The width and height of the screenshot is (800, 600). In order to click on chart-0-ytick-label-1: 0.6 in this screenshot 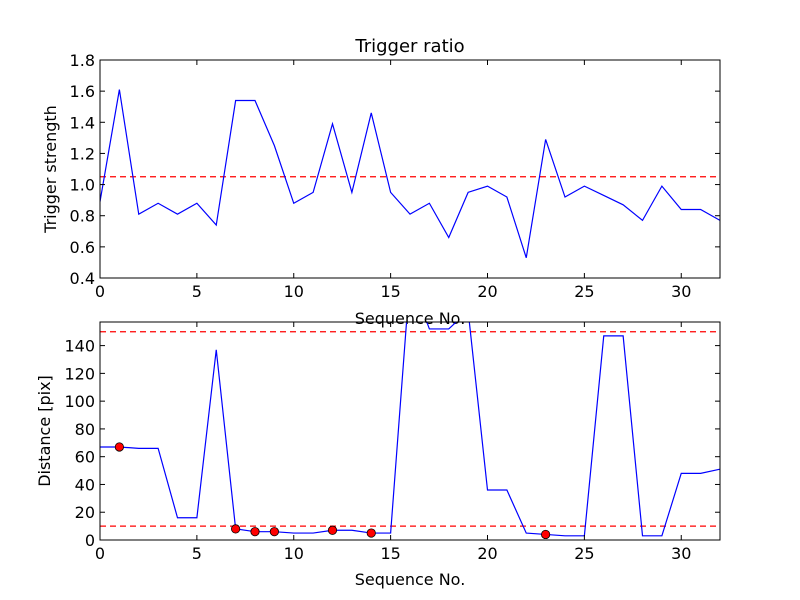, I will do `click(82, 247)`.